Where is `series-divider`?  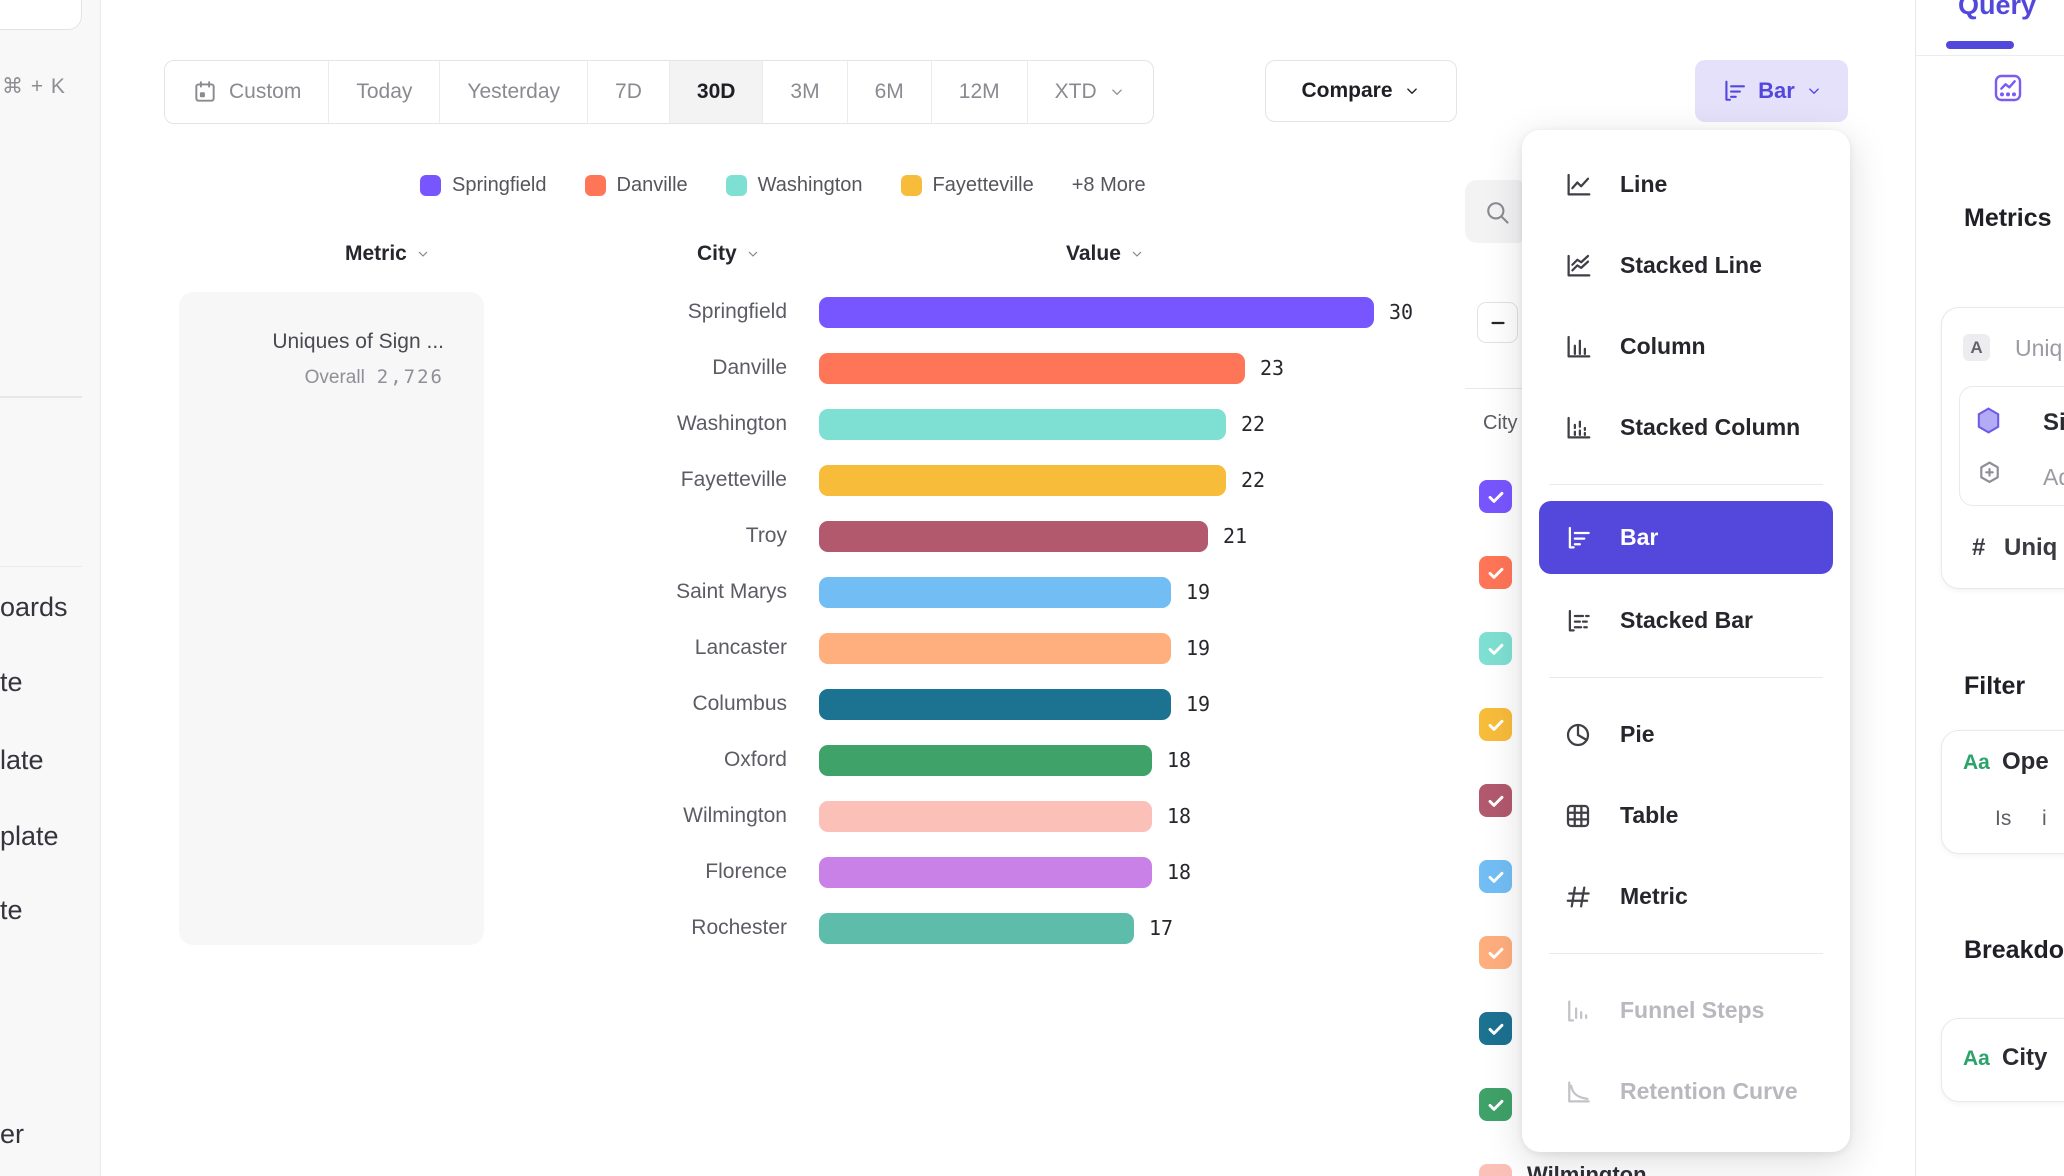
series-divider is located at coordinates (1496, 388).